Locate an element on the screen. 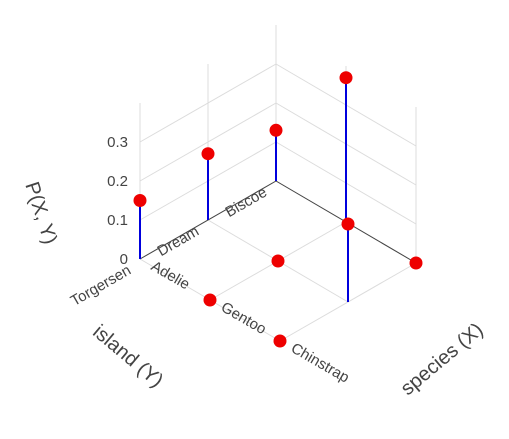 The height and width of the screenshot is (439, 509). z-tick-label: 0.1 is located at coordinates (117, 220).